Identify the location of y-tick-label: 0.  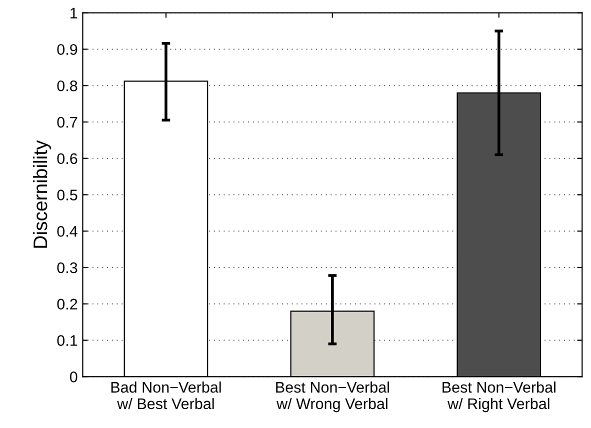
(74, 377).